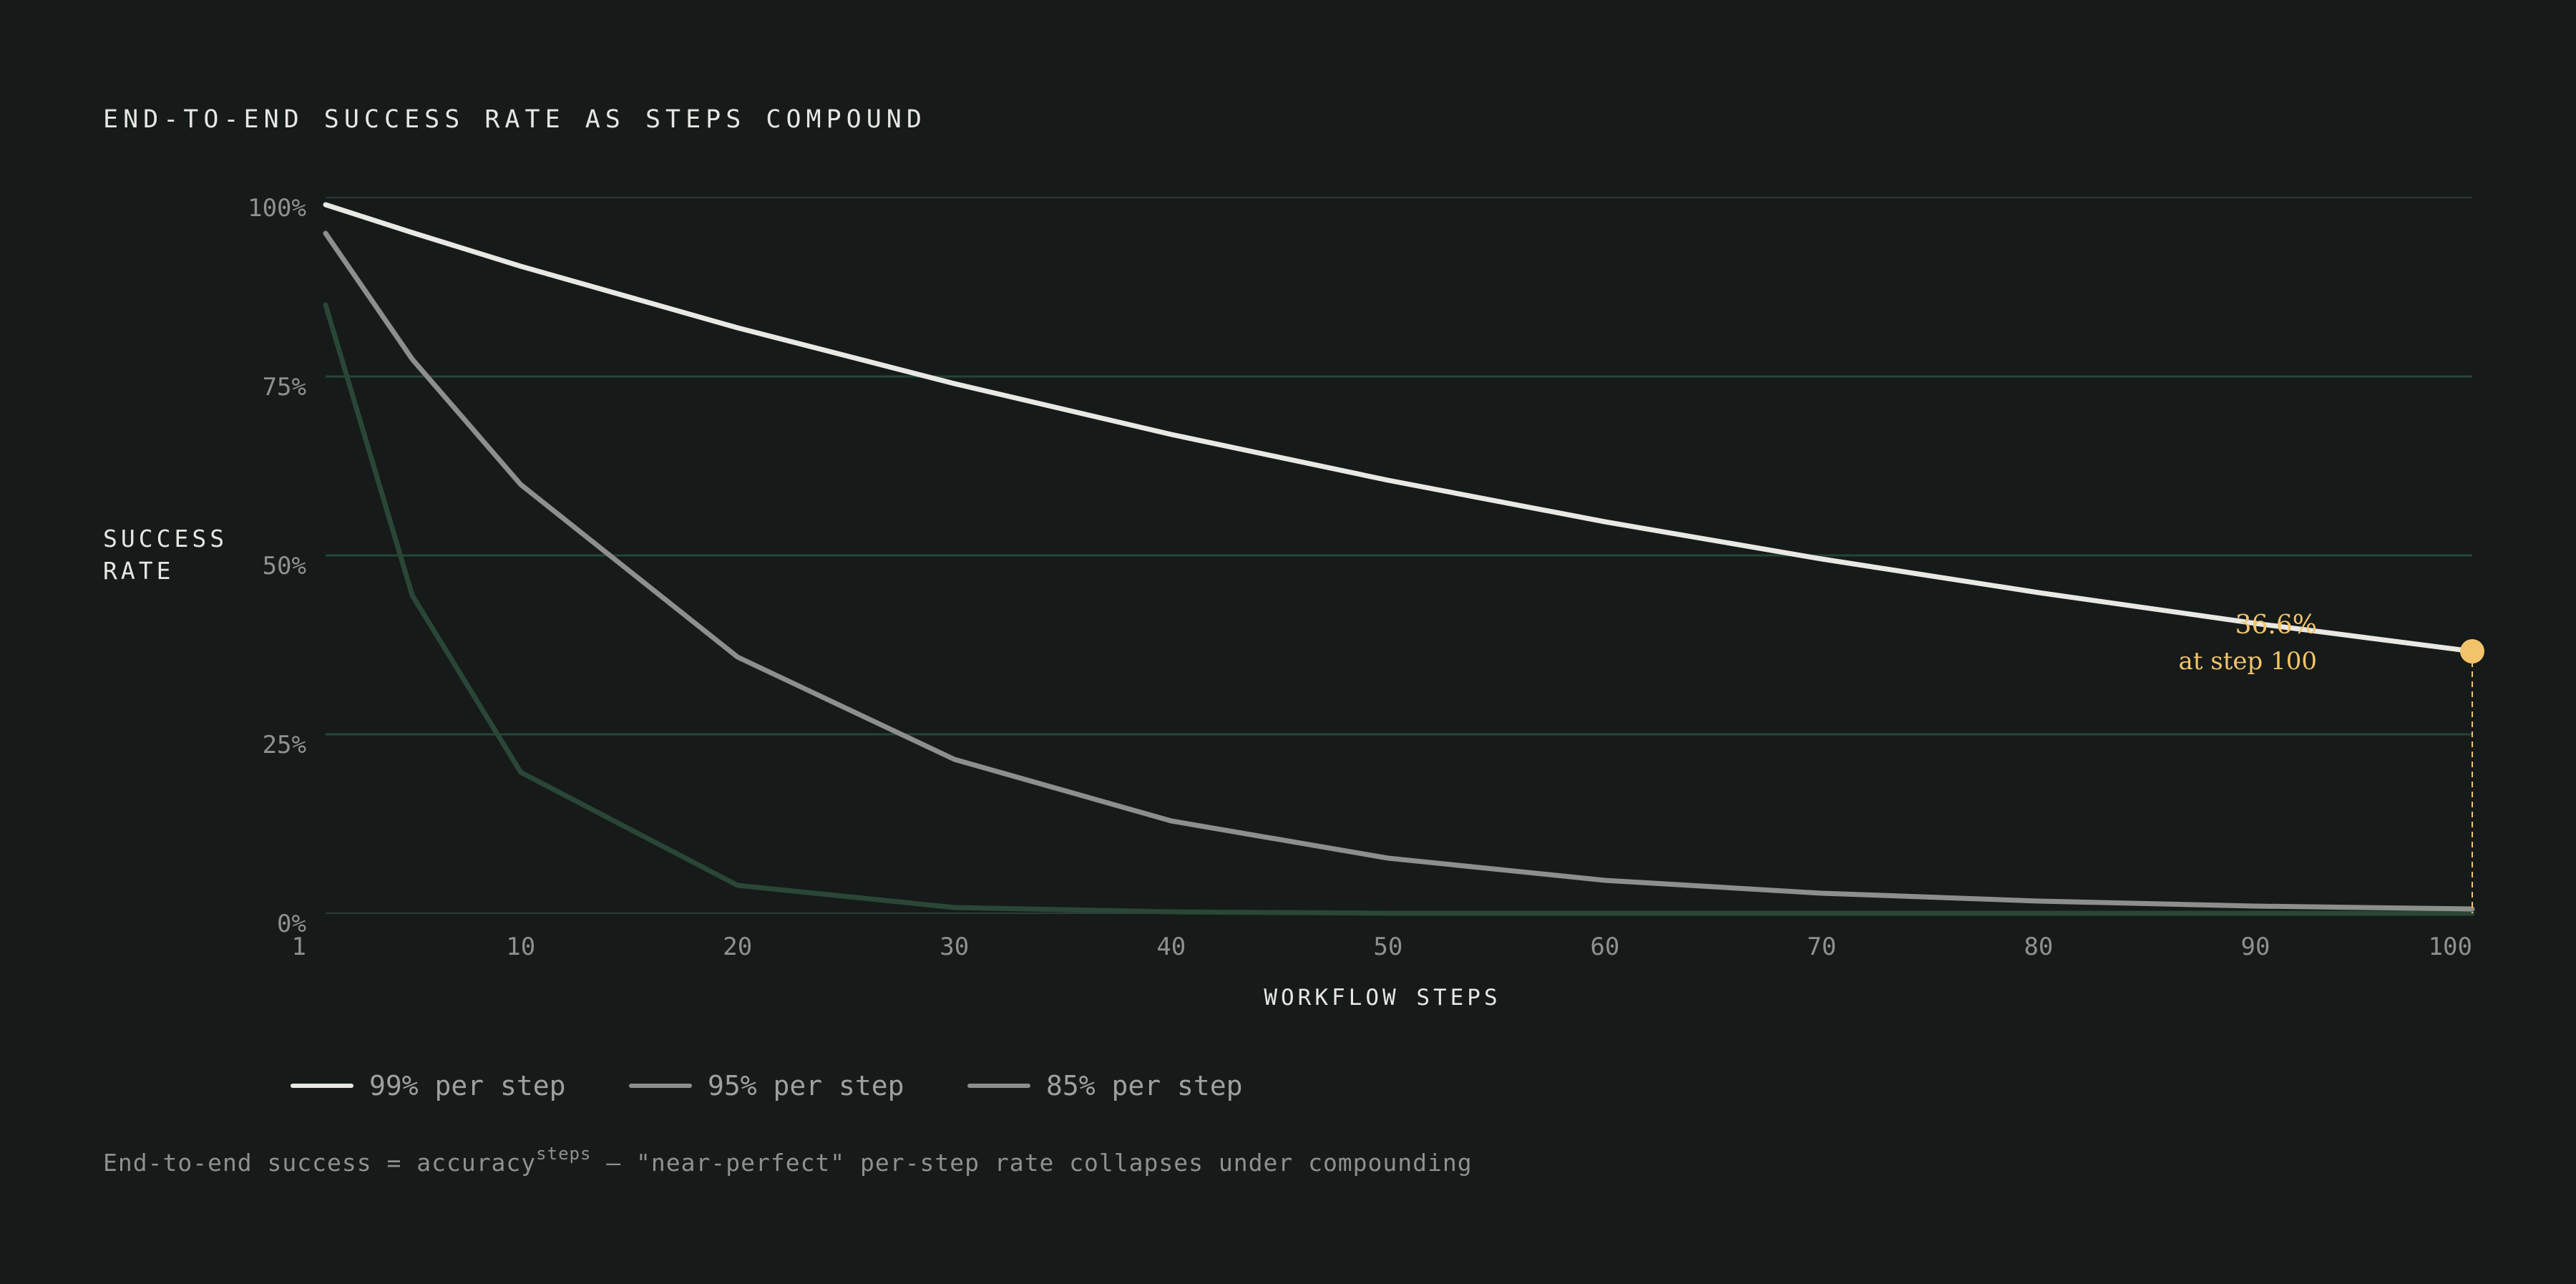 This screenshot has height=1284, width=2576. Describe the element at coordinates (2331, 762) in the screenshot. I see `annotation: 36.6% at step 100` at that location.